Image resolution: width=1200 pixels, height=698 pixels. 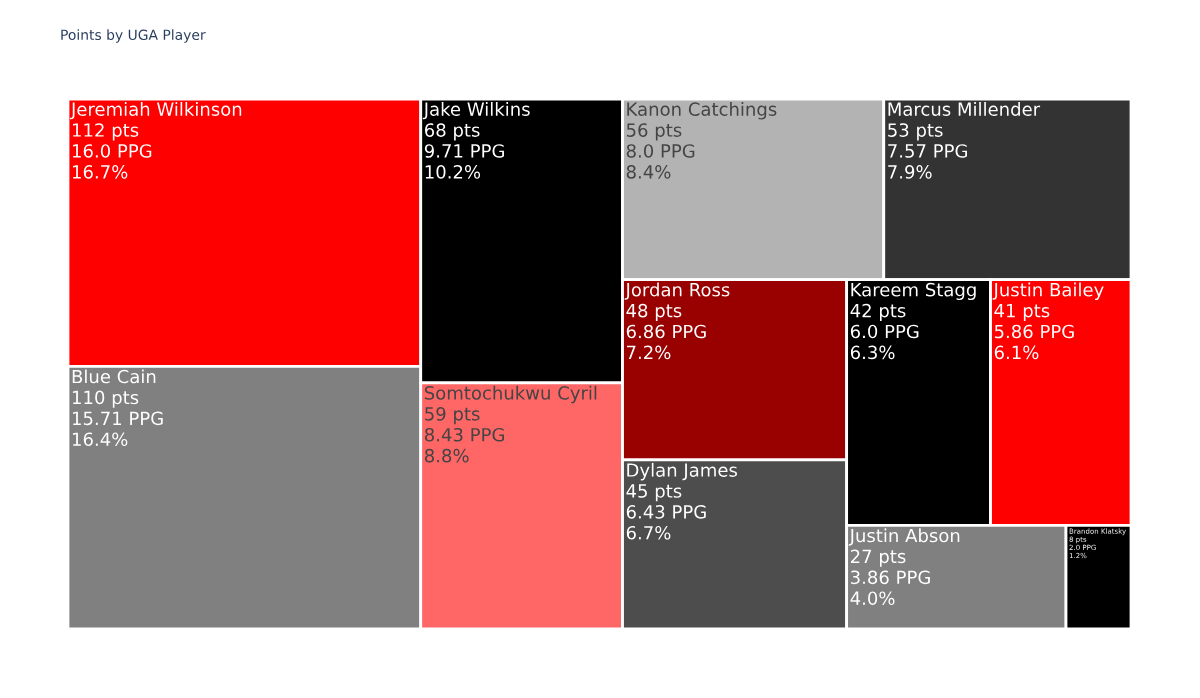 I want to click on category-label: Kareem Stagg, so click(x=913, y=291).